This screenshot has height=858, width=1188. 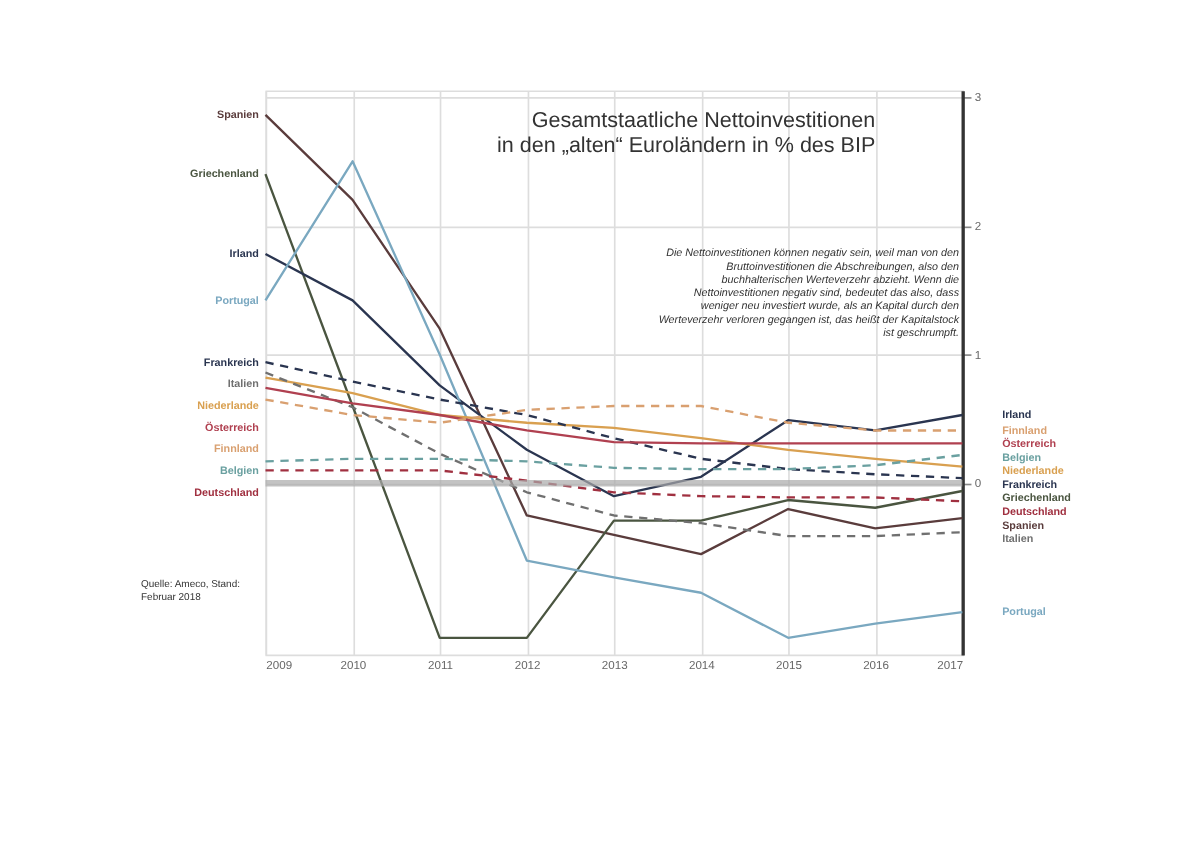 I want to click on text: Gesamtstaatliche Nettoinvestitionen in den „alten“ Euroländern in % des BIP, so click(x=686, y=133).